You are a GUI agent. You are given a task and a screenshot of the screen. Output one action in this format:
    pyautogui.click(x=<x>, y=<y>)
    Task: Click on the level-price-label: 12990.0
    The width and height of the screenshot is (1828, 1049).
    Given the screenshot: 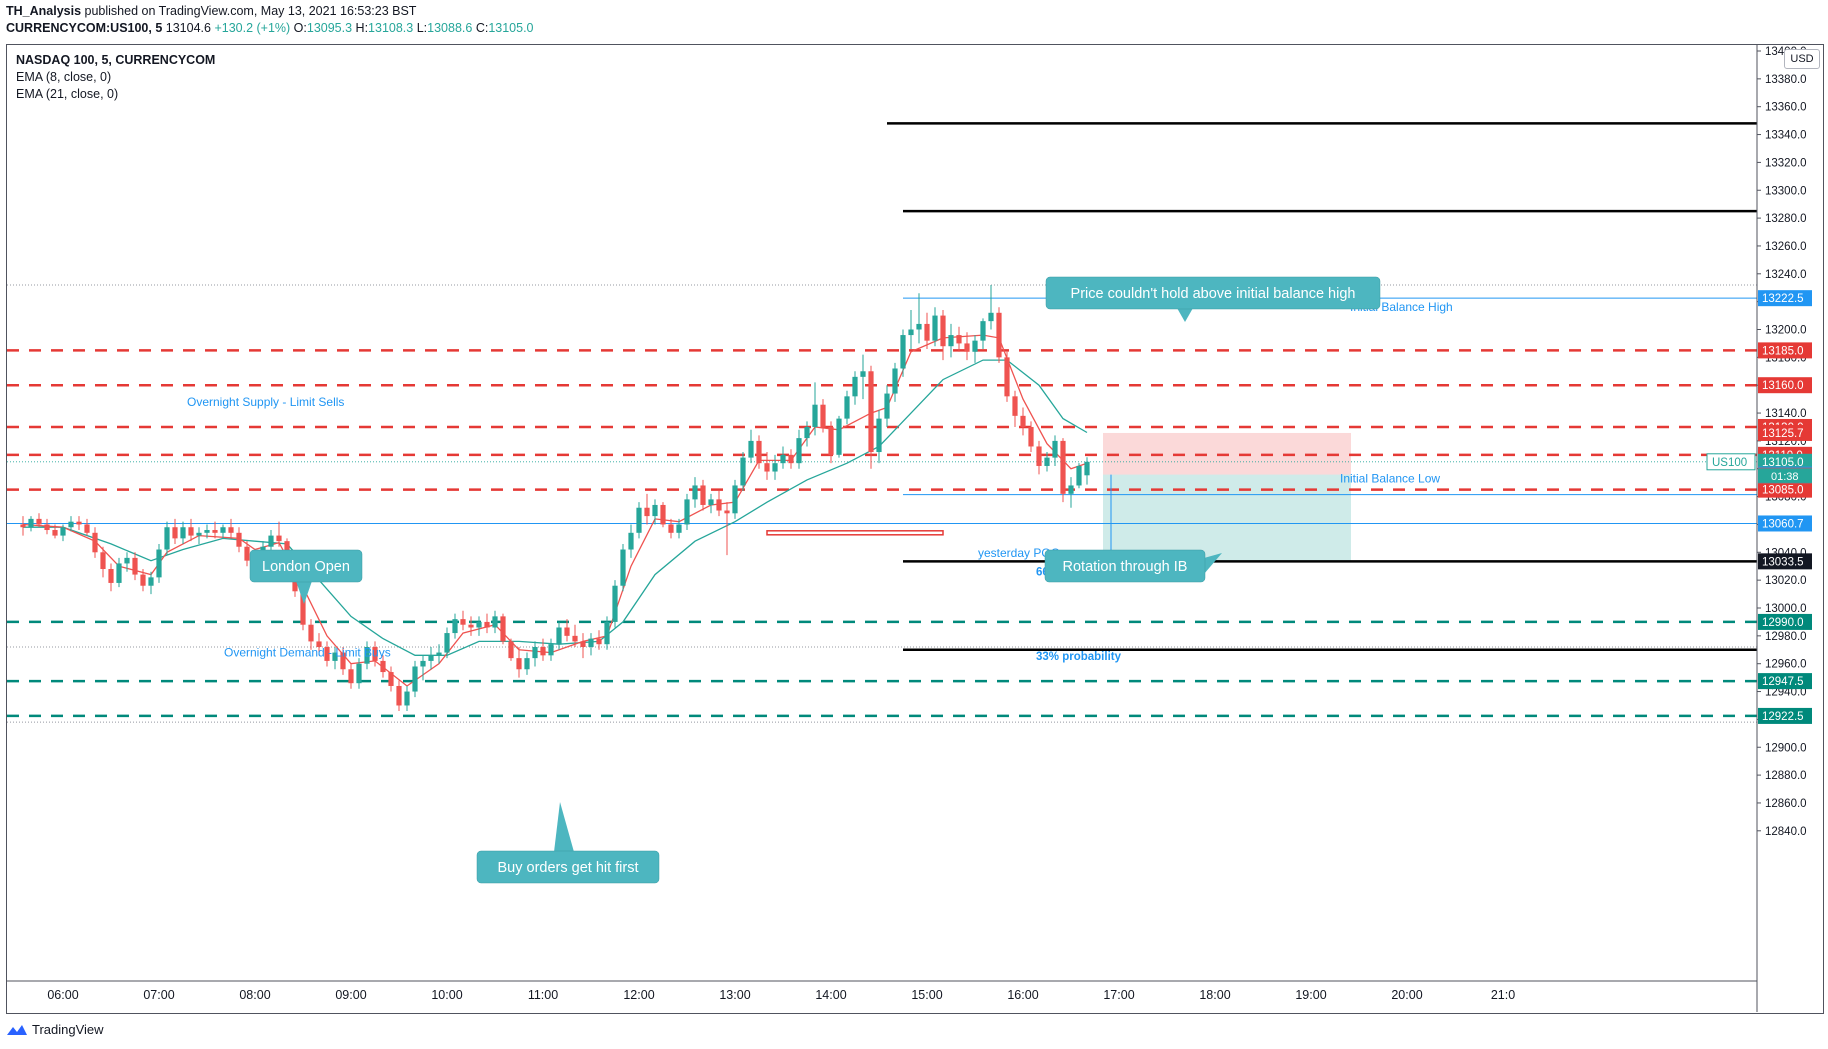 What is the action you would take?
    pyautogui.click(x=1785, y=621)
    